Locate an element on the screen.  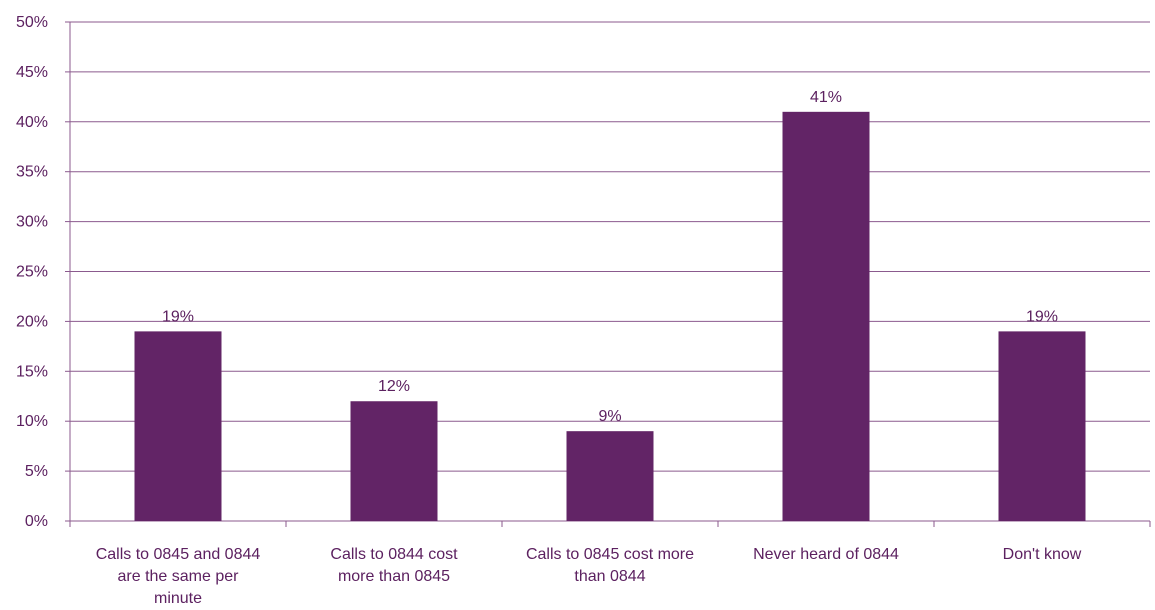
data-label: 9% is located at coordinates (609, 416).